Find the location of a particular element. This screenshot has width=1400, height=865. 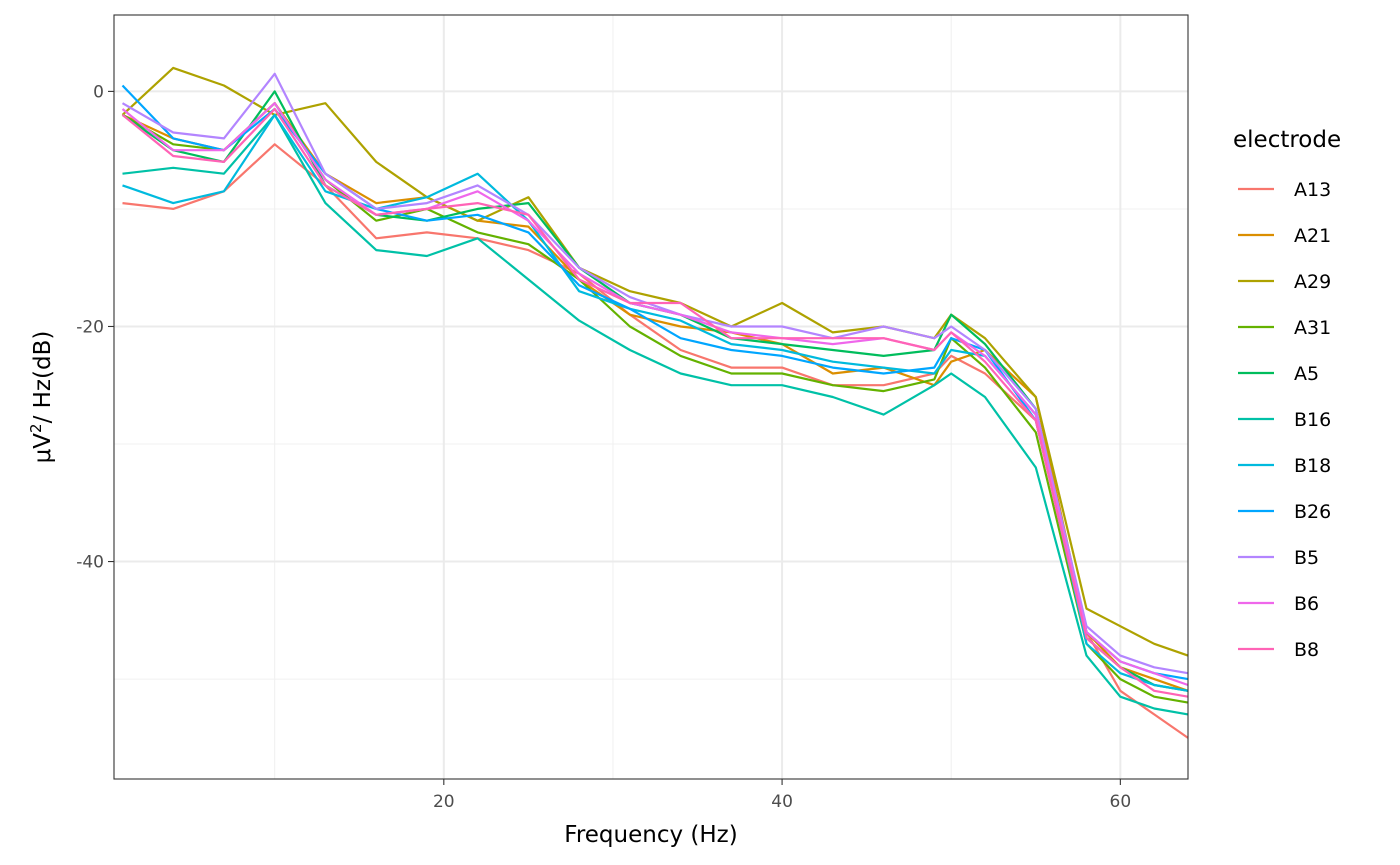

legend-item-a5: A5 is located at coordinates (1278, 374).